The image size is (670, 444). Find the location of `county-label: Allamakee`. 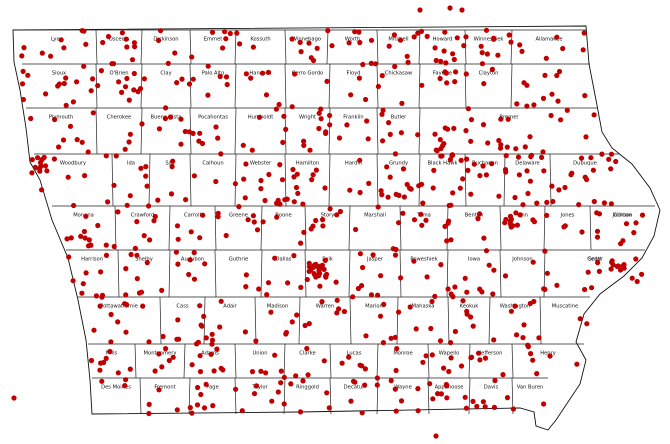

county-label: Allamakee is located at coordinates (548, 40).